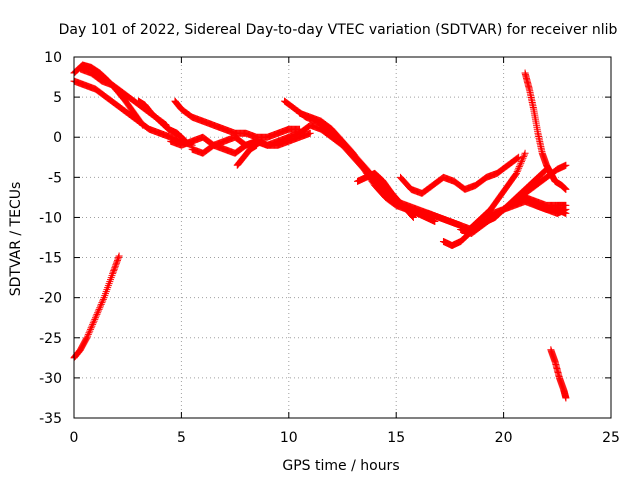  What do you see at coordinates (181, 438) in the screenshot?
I see `x-tick-label: 5` at bounding box center [181, 438].